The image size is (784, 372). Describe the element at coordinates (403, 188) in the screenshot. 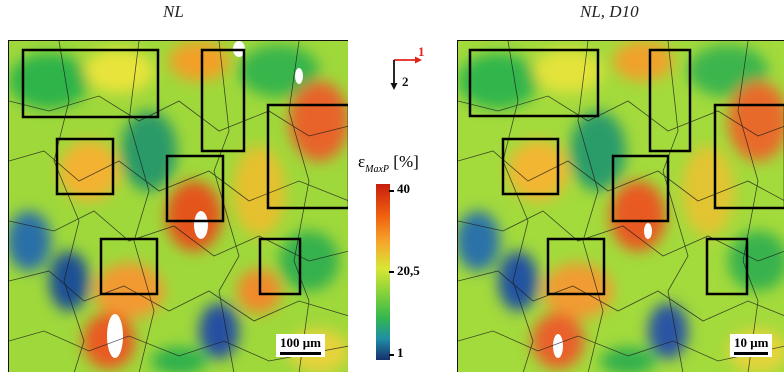

I see `tick-label-max: 40` at that location.